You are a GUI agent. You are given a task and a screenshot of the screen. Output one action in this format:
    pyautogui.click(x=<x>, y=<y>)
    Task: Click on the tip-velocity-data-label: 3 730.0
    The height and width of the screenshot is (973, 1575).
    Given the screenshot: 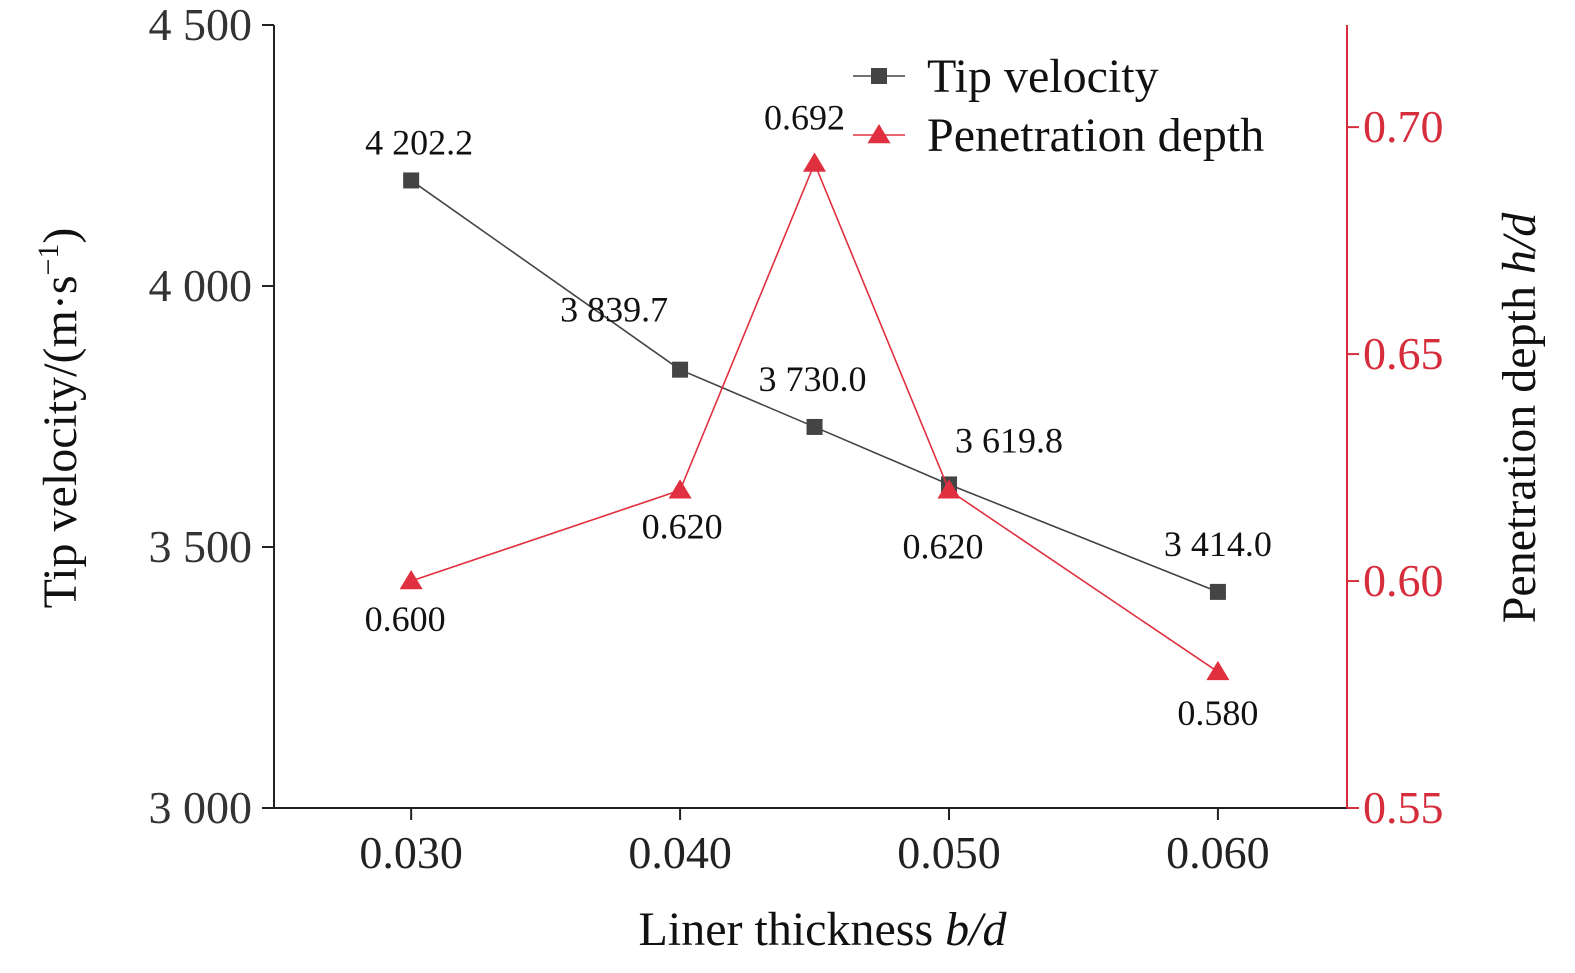 What is the action you would take?
    pyautogui.click(x=813, y=379)
    